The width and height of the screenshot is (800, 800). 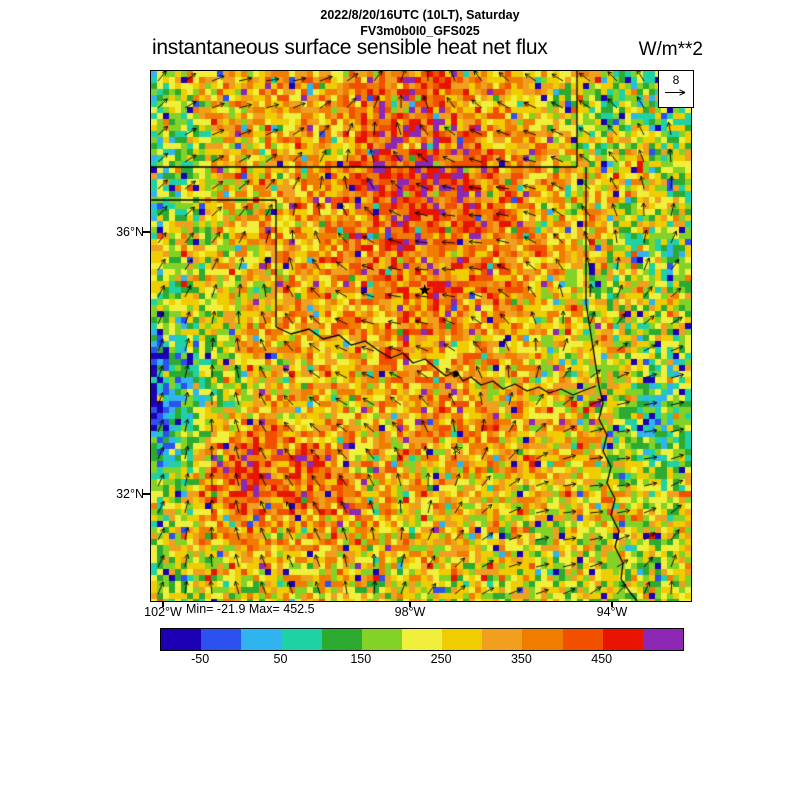 What do you see at coordinates (602, 659) in the screenshot?
I see `colorbar-tick-label: 450` at bounding box center [602, 659].